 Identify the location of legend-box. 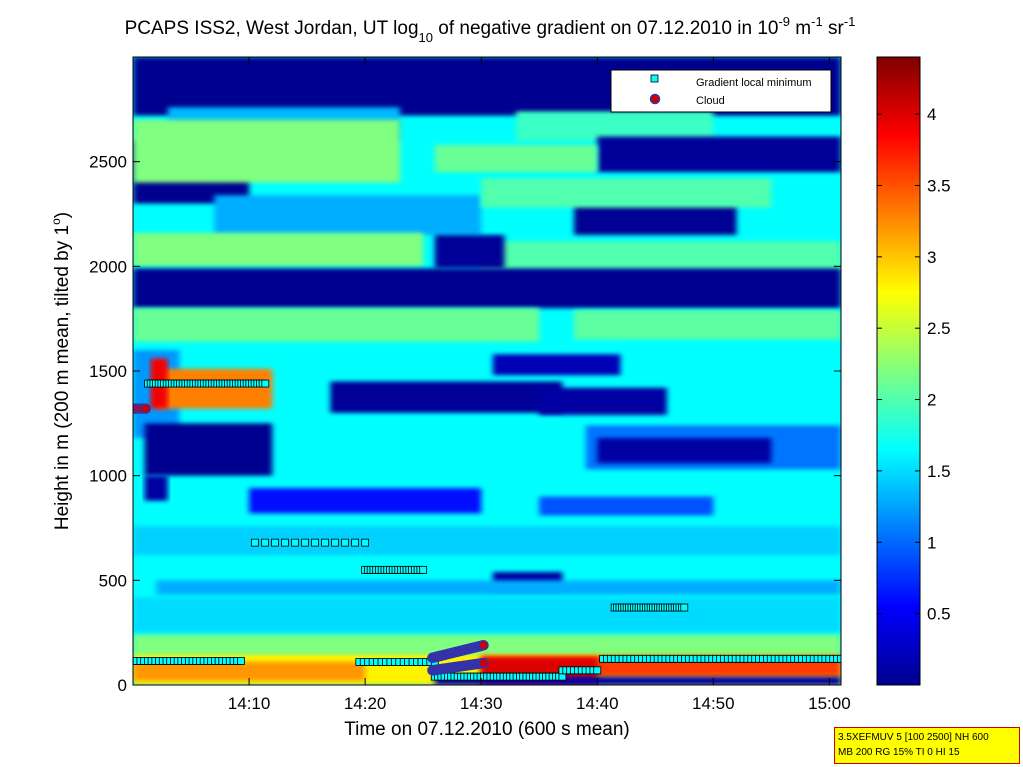
(721, 91).